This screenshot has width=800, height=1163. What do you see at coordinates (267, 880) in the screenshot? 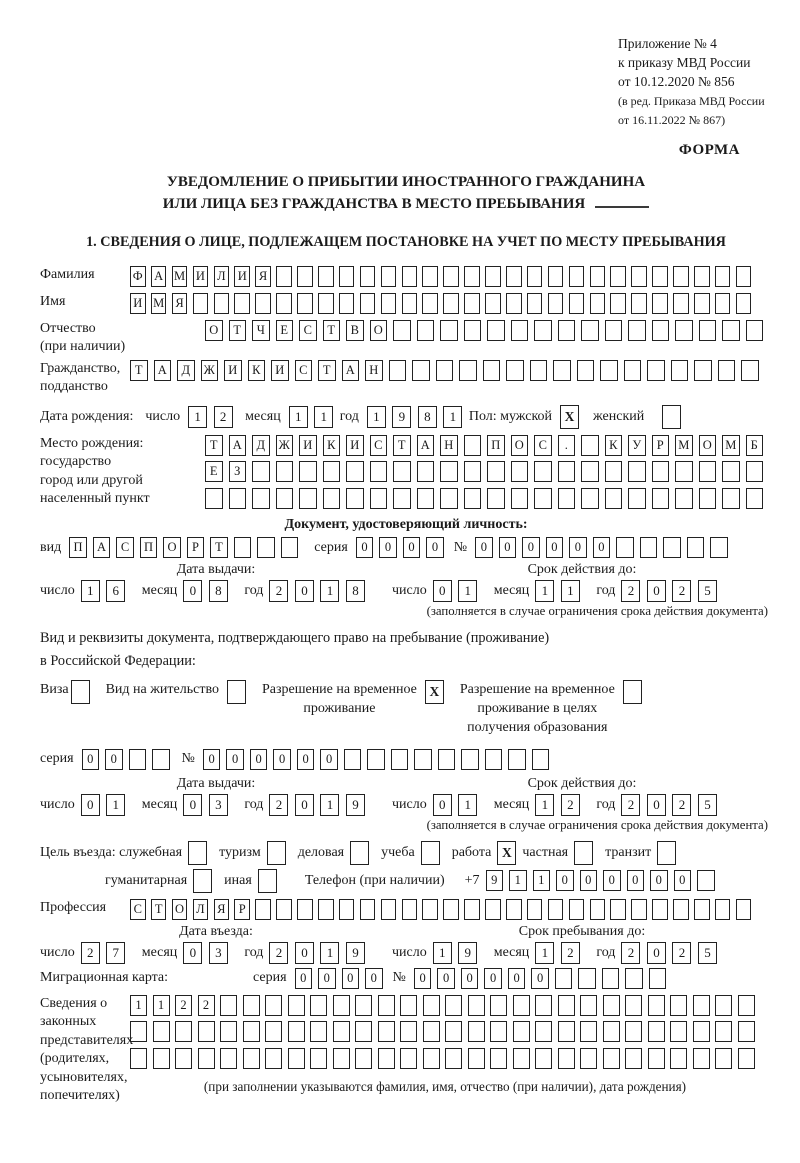
I see `purpose-other-checkbox` at bounding box center [267, 880].